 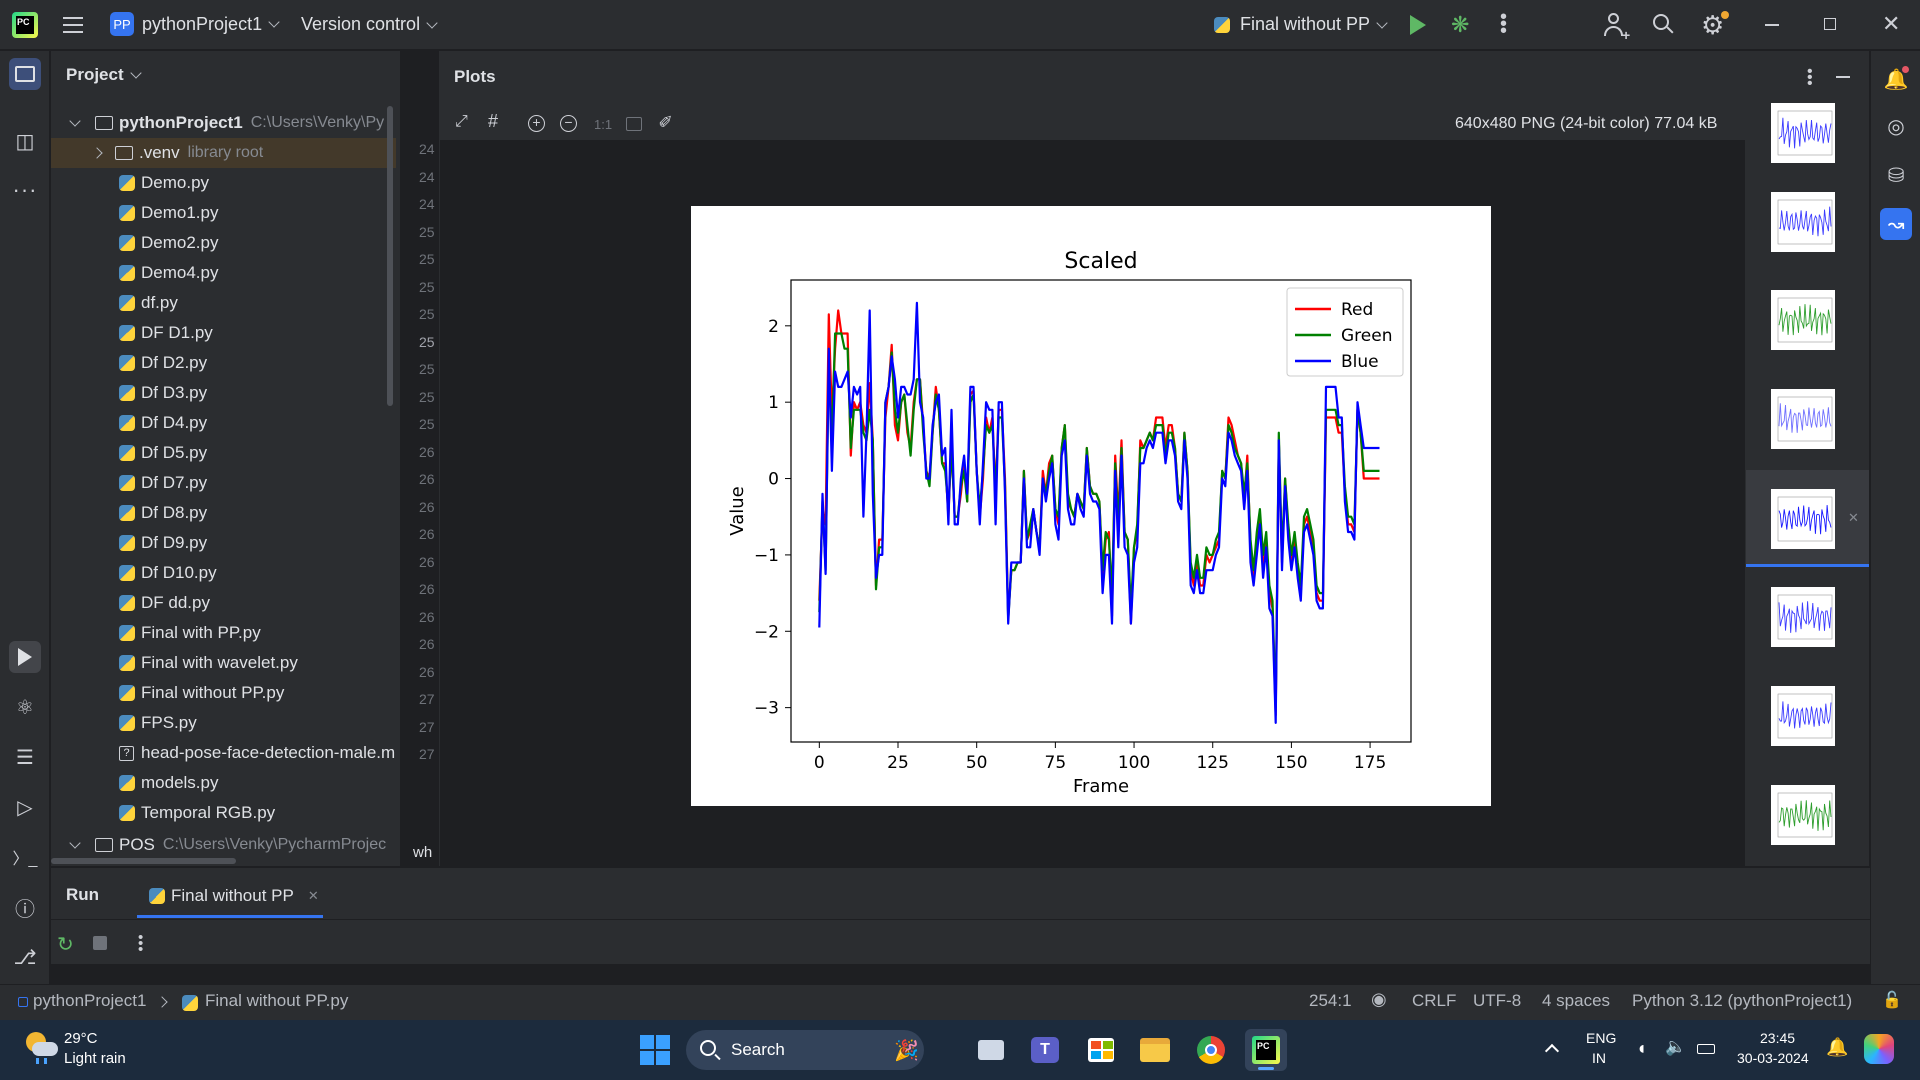 What do you see at coordinates (1434, 1000) in the screenshot?
I see `line-separator: CRLF` at bounding box center [1434, 1000].